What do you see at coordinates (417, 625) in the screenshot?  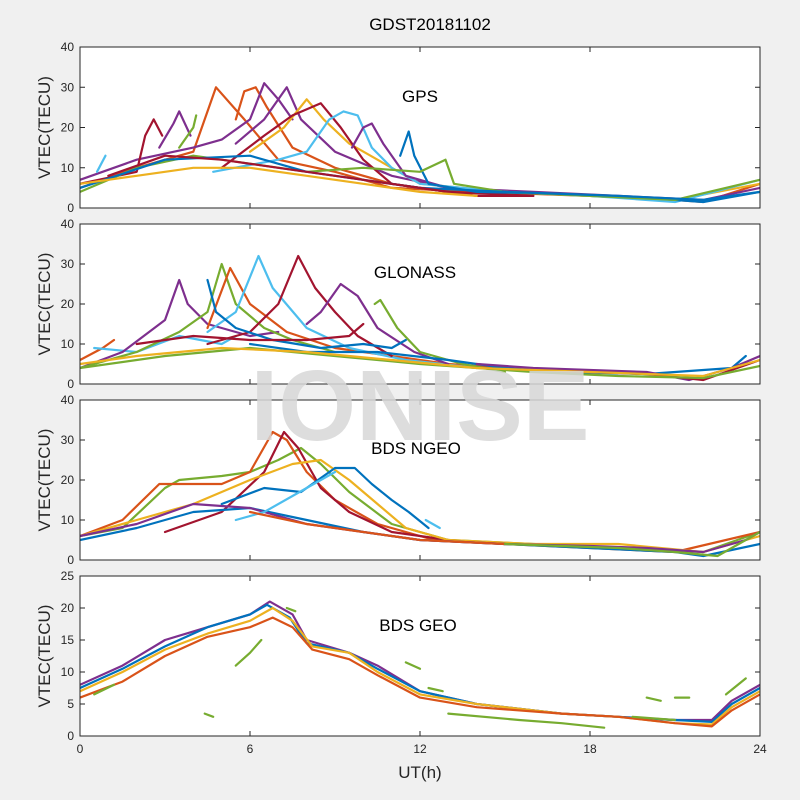 I see `panel-label: BDS GEO` at bounding box center [417, 625].